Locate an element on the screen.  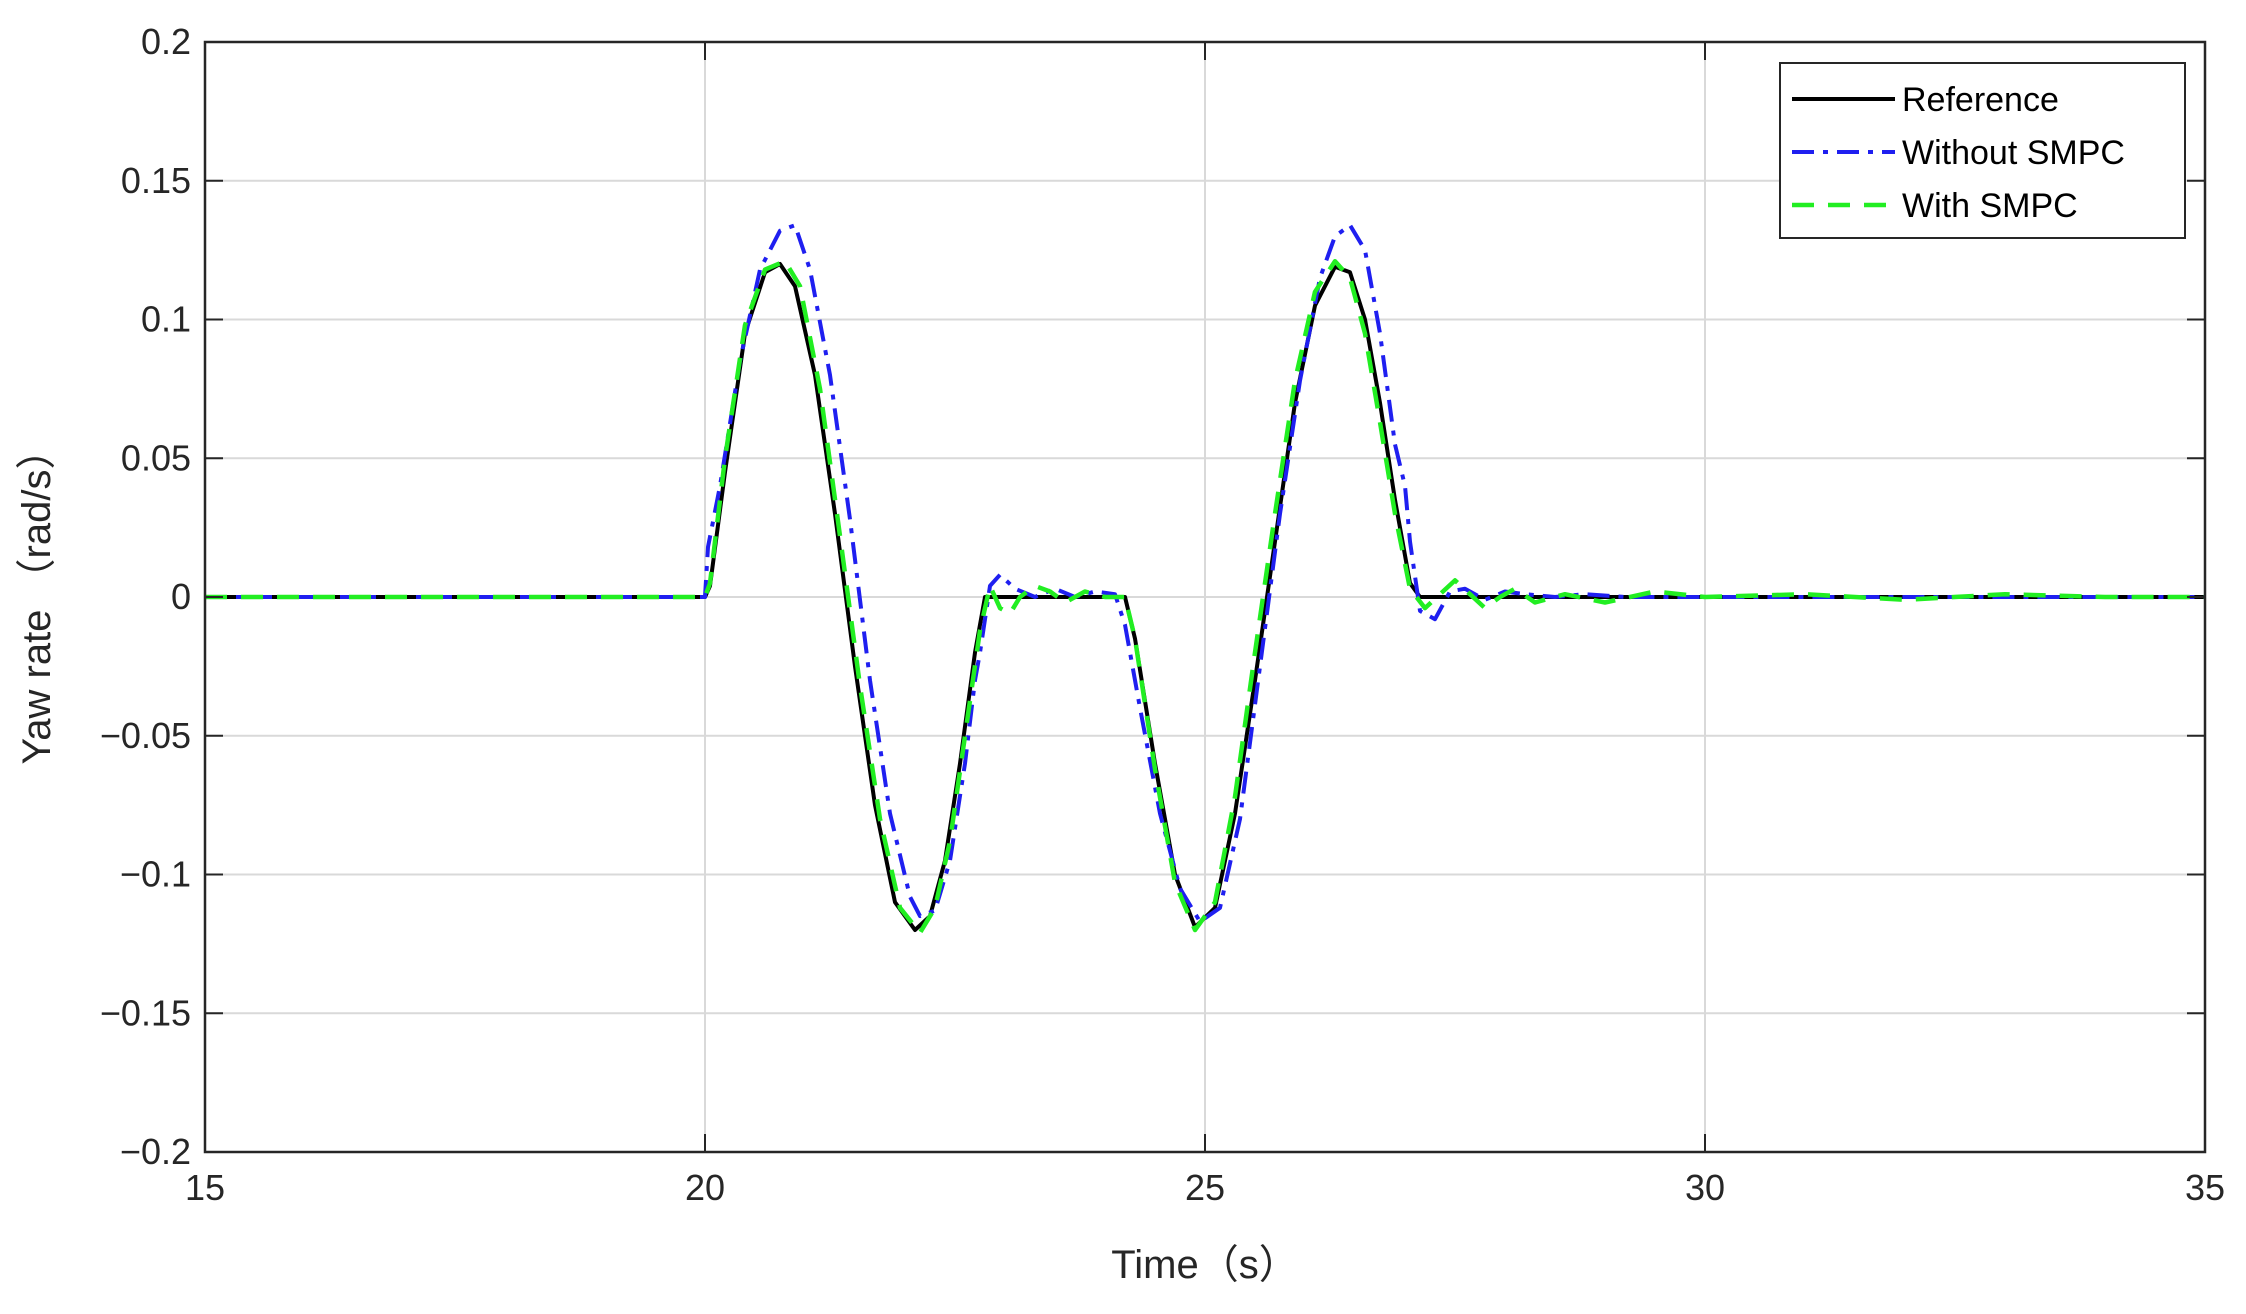
x-tick-label: 15 is located at coordinates (205, 1187).